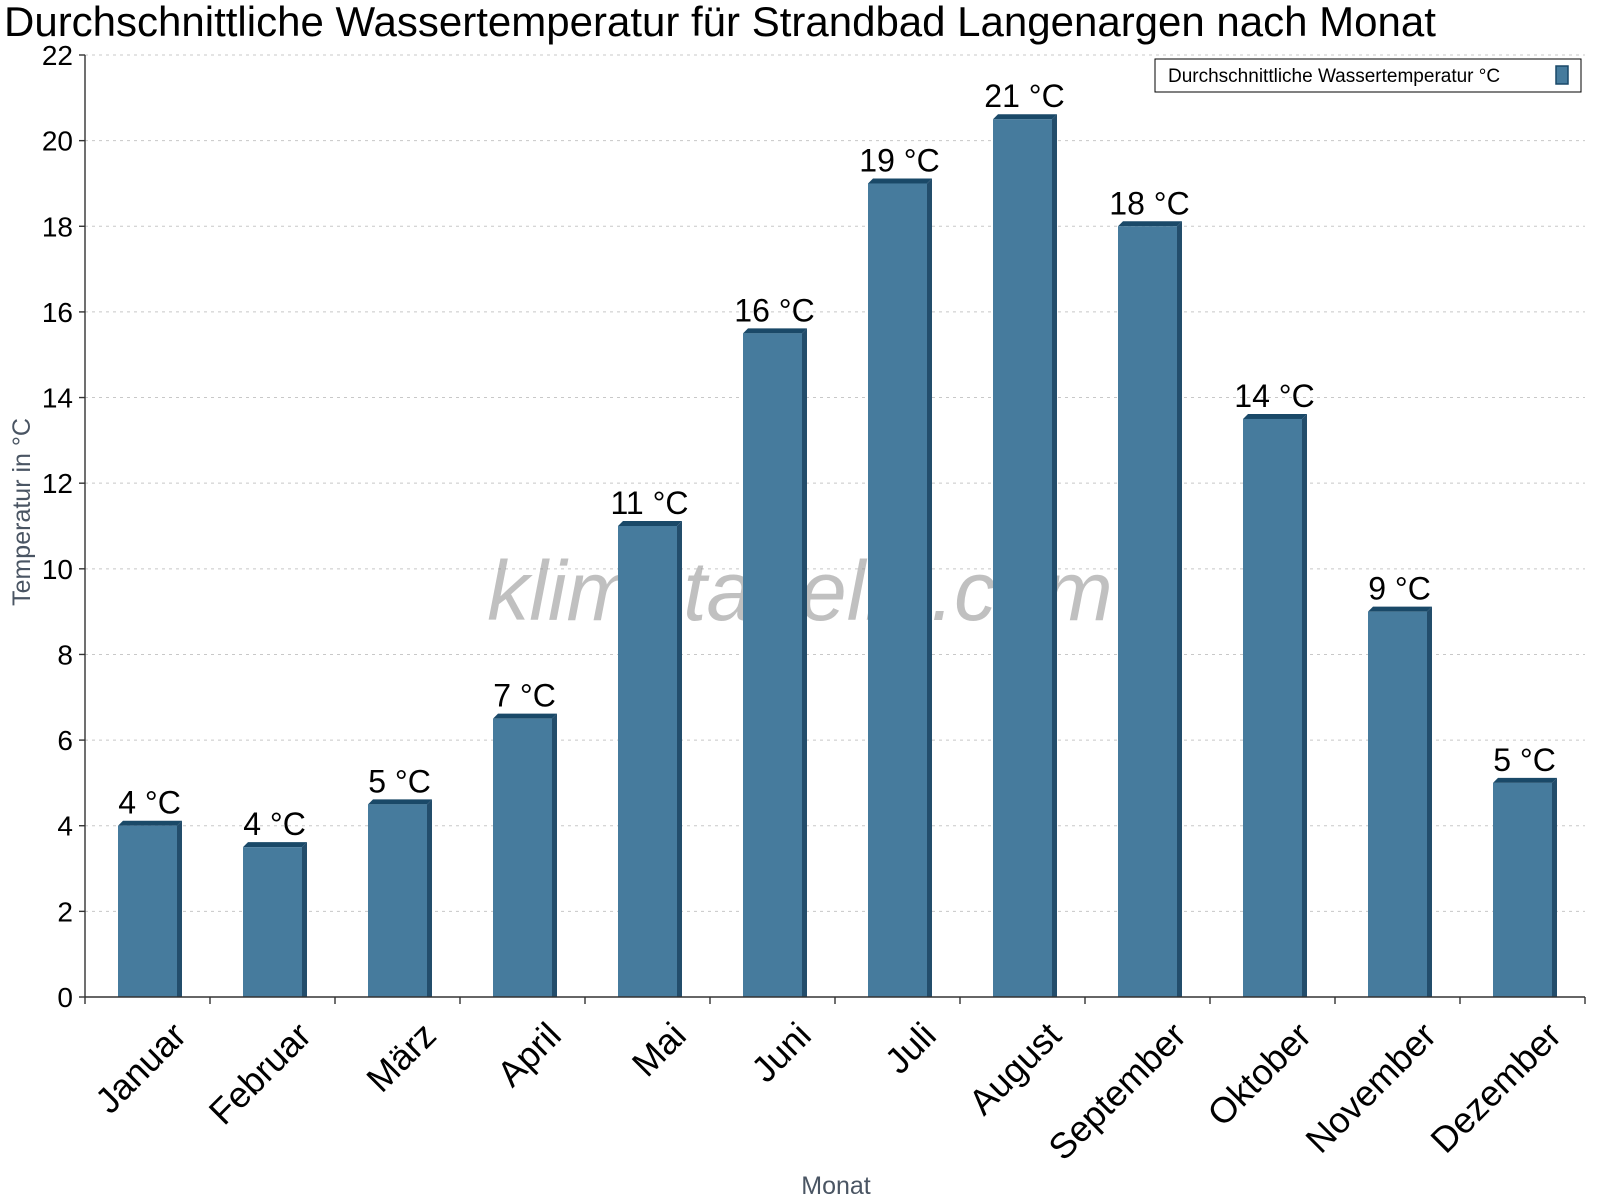 The height and width of the screenshot is (1200, 1600). I want to click on y-tick-label: 12, so click(57, 483).